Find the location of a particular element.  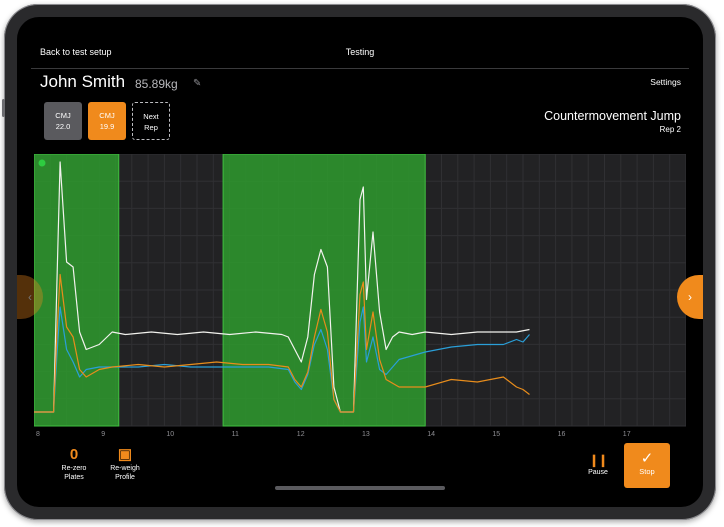

recording-dot is located at coordinates (42, 163).